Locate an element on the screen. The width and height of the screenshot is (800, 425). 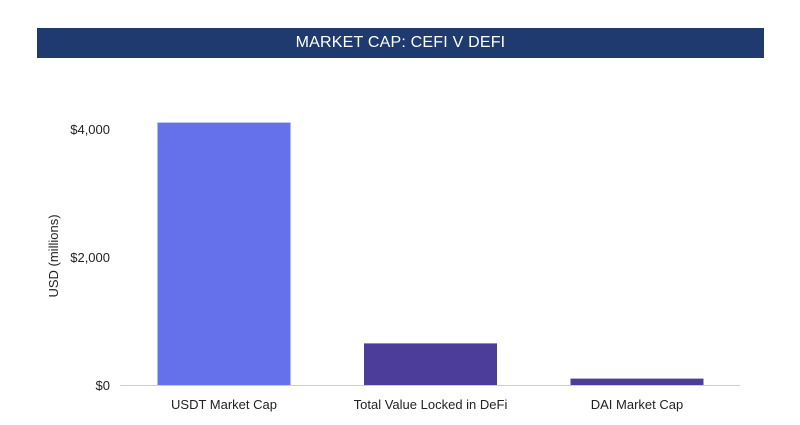
chart-title: MARKET CAP: CEFI V DEFI is located at coordinates (400, 43).